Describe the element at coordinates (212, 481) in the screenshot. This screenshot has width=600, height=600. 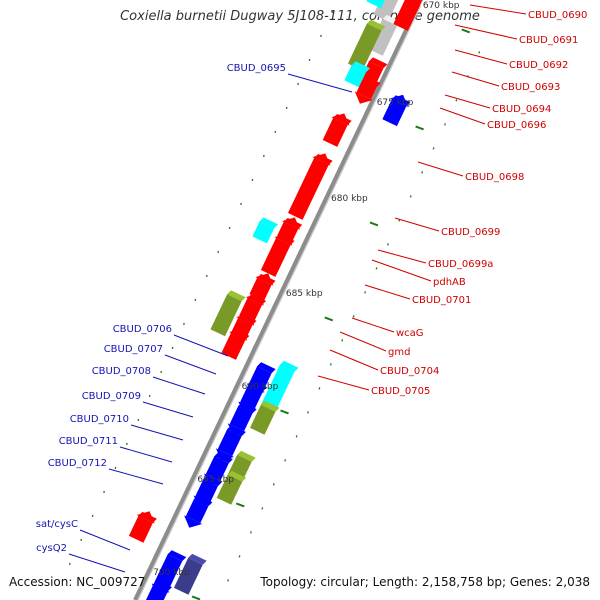
I see `gene-left-10-top` at that location.